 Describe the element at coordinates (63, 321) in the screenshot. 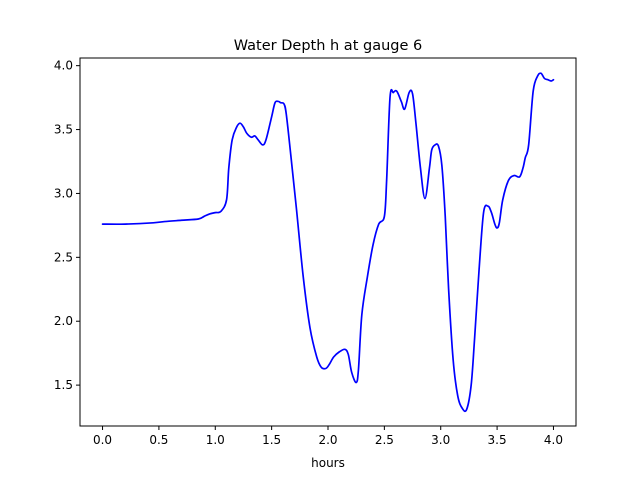

I see `y-tick-label: 2.0` at that location.